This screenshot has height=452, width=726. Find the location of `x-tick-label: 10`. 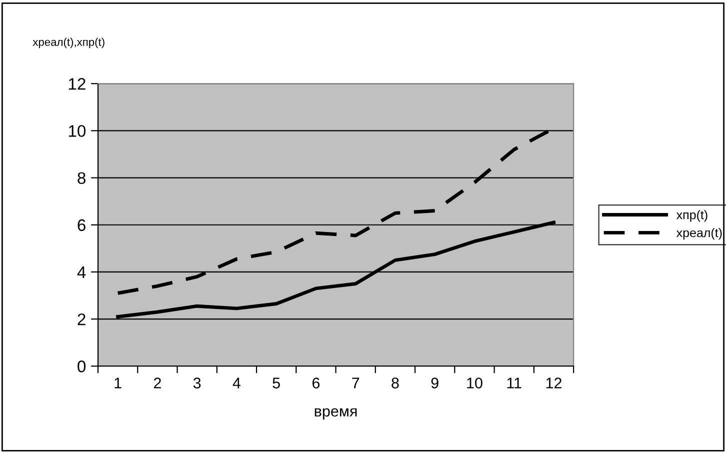

x-tick-label: 10 is located at coordinates (474, 383).